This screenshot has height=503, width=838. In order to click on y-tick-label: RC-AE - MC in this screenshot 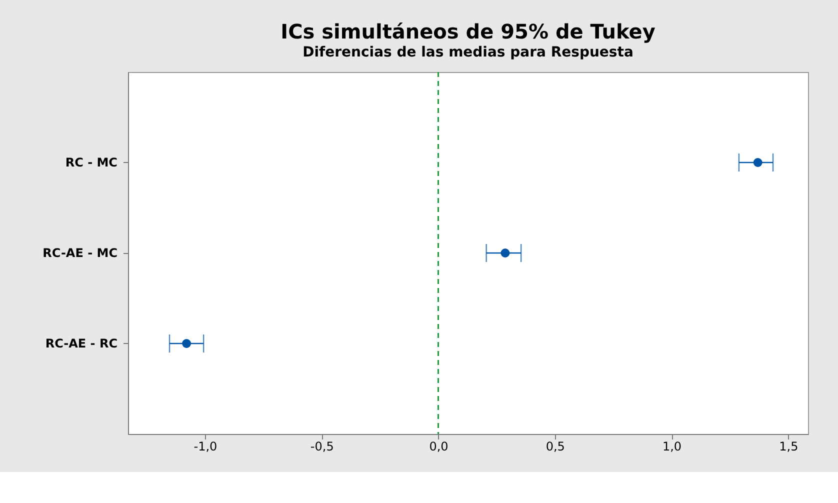, I will do `click(80, 253)`.